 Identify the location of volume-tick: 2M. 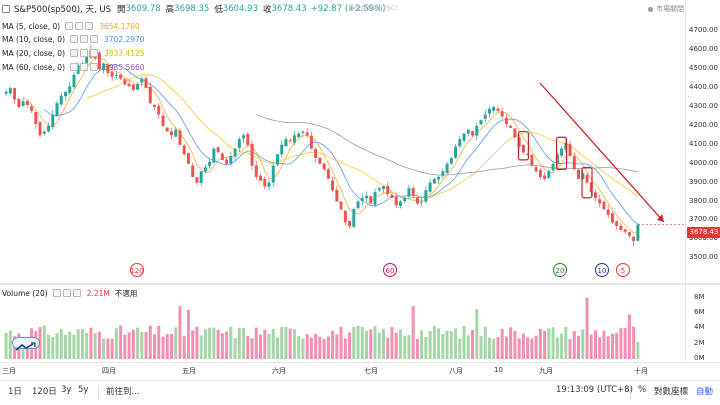
(699, 342).